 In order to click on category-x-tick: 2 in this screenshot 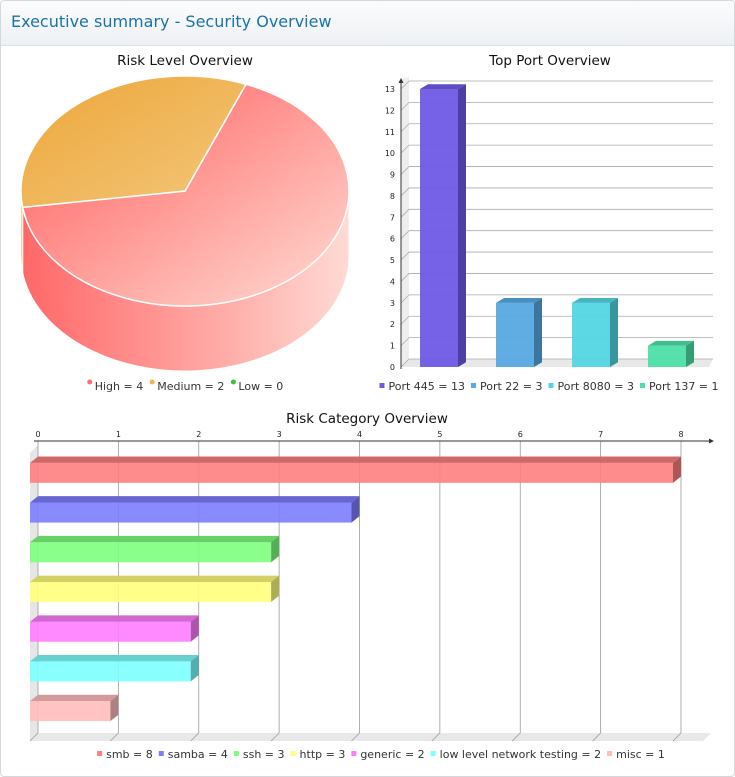, I will do `click(198, 434)`.